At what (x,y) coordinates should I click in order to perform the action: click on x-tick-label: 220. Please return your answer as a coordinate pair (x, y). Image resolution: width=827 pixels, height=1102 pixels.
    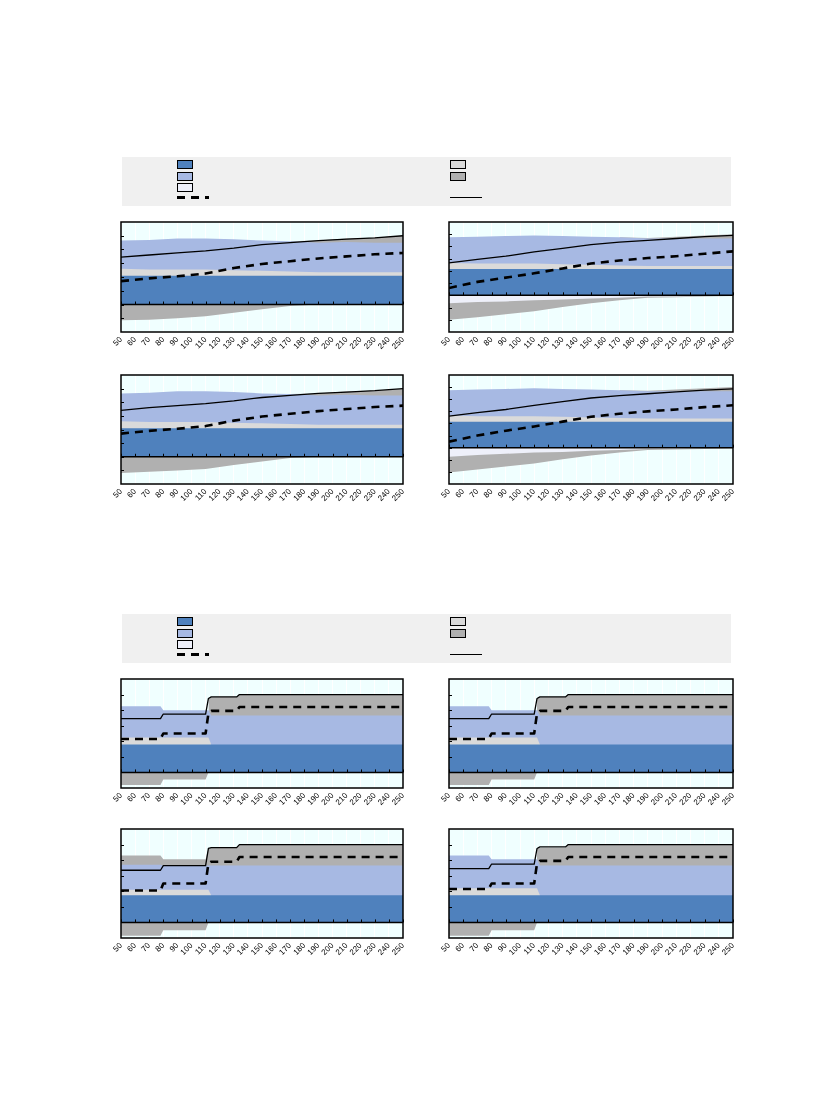
    Looking at the image, I should click on (685, 798).